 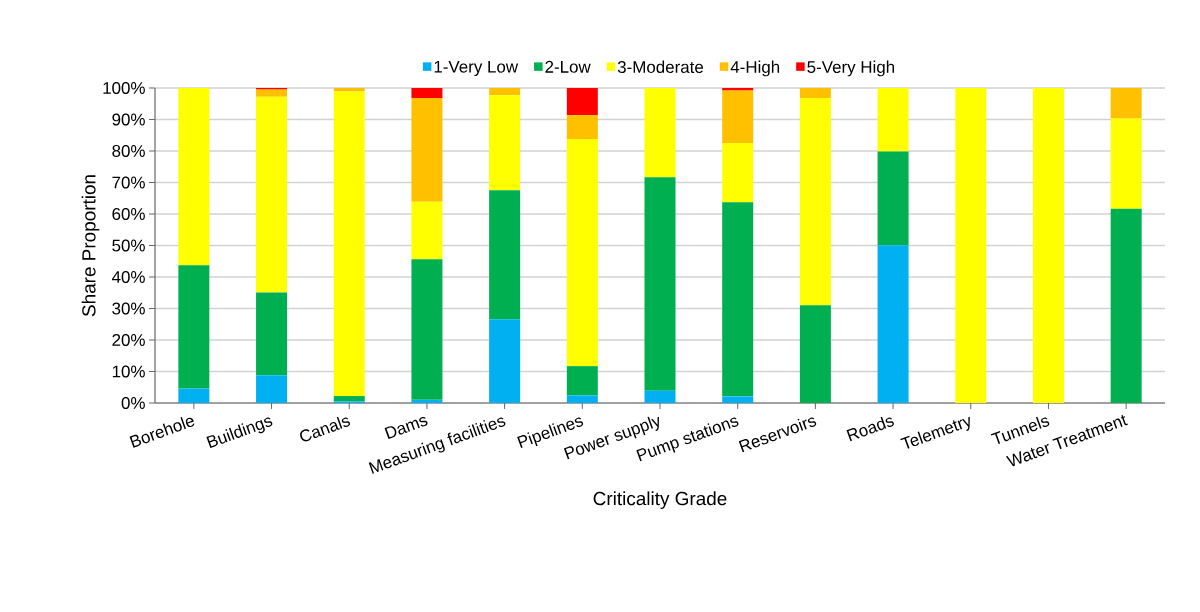 What do you see at coordinates (755, 68) in the screenshot?
I see `legend-label: 4-High` at bounding box center [755, 68].